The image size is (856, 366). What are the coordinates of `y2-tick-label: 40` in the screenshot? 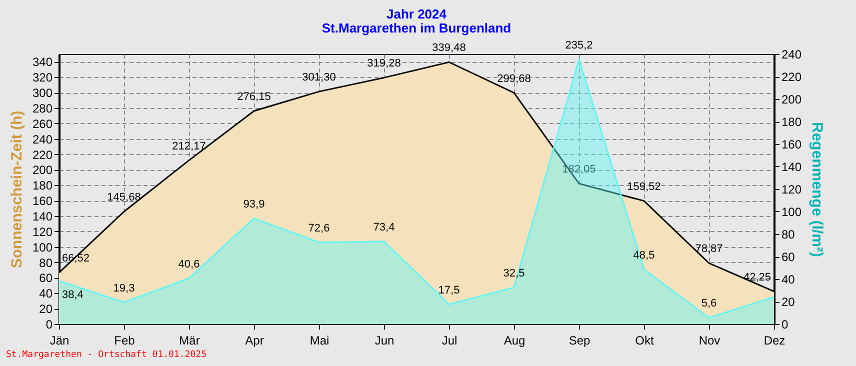 It's located at (789, 279).